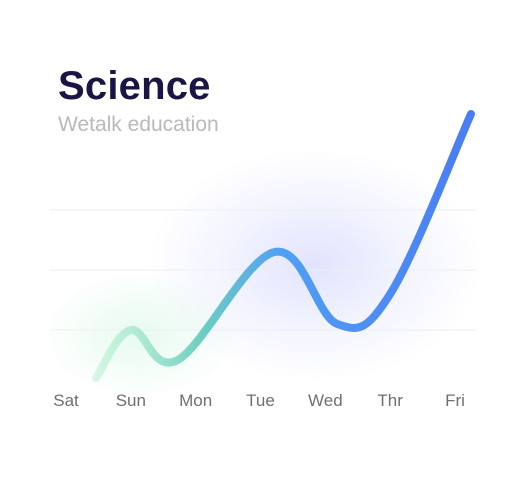 This screenshot has width=527, height=480. I want to click on x-axis-ticks: Sat Sun Mon Tue Wed Thr Fri, so click(259, 400).